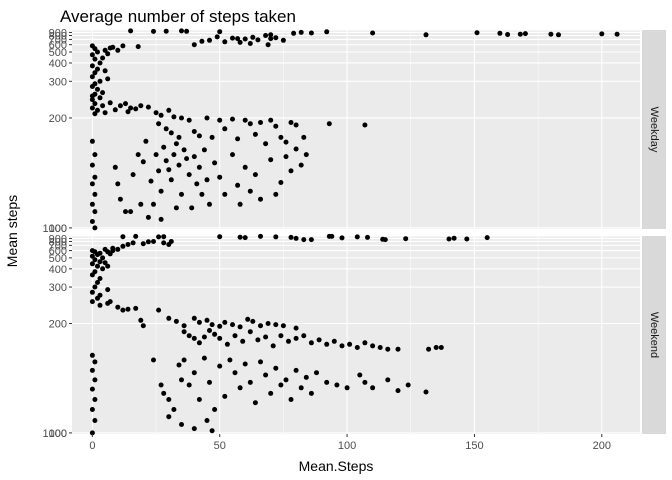 The height and width of the screenshot is (480, 672). I want to click on y-tick-label: 400, so click(58, 64).